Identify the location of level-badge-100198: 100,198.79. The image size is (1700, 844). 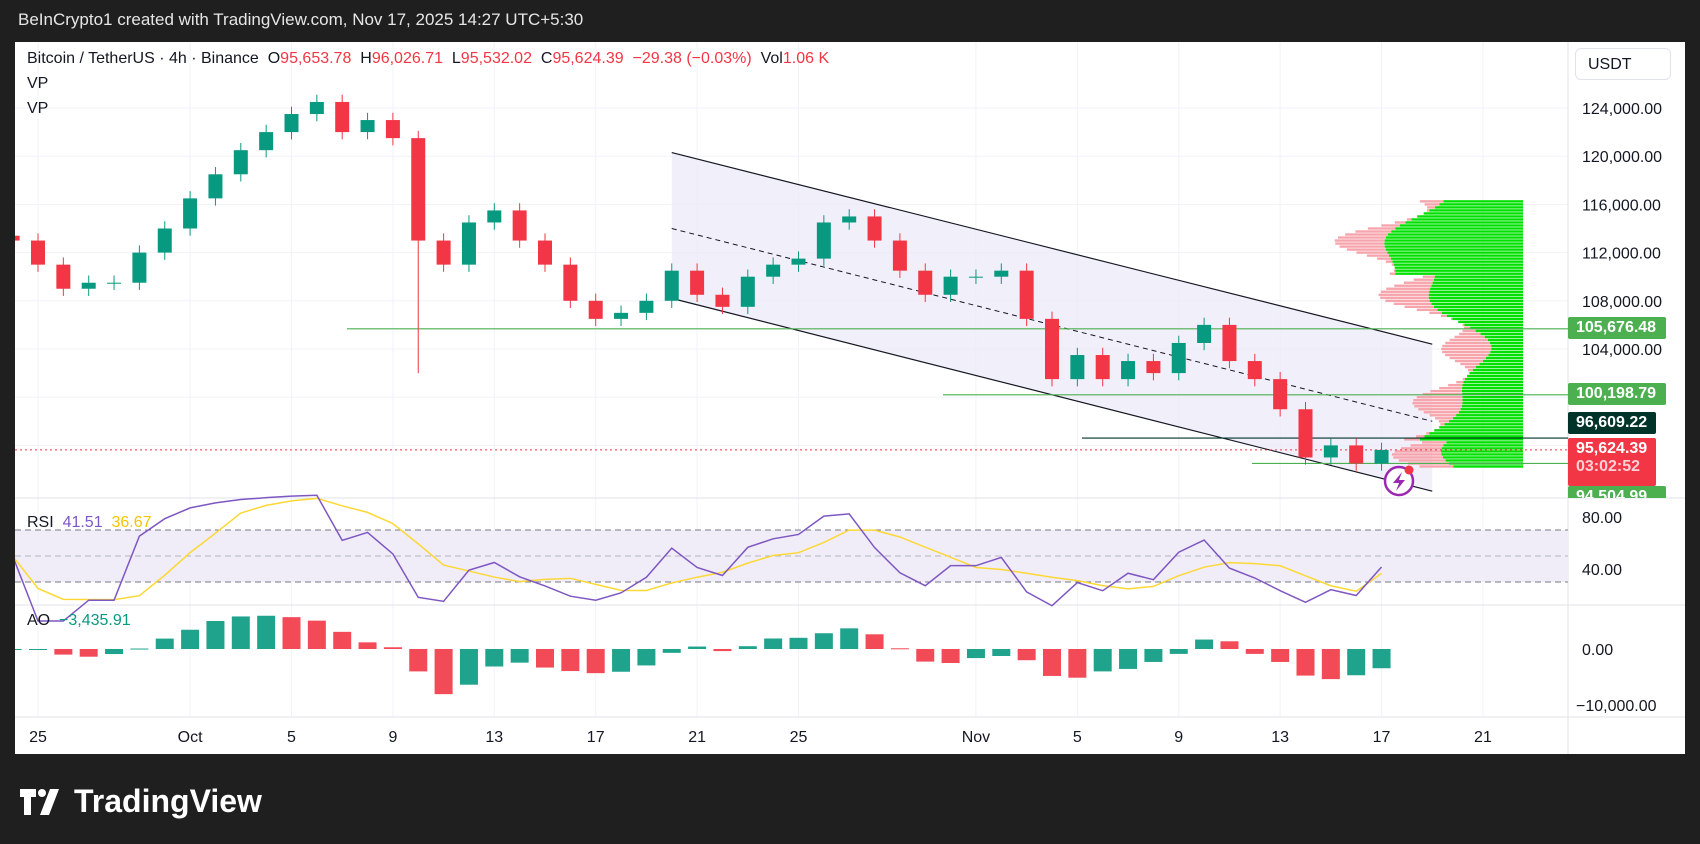
(1617, 394).